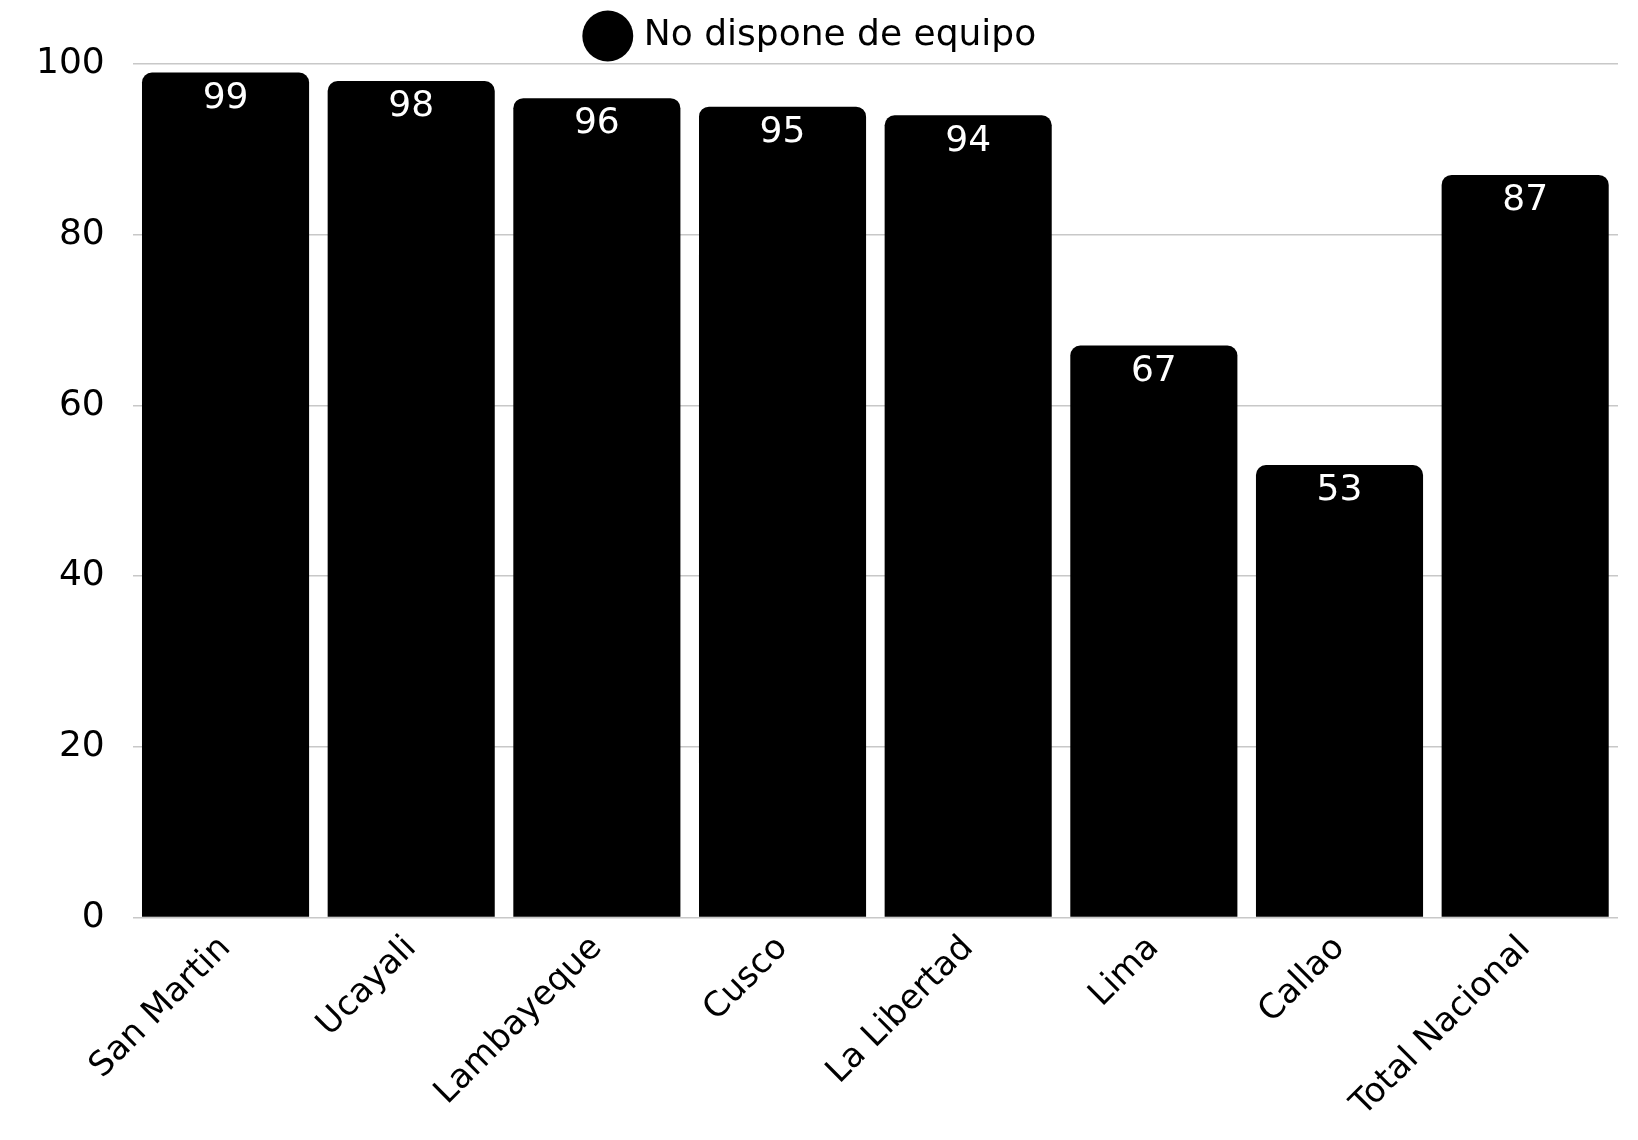 The width and height of the screenshot is (1638, 1140). Describe the element at coordinates (81, 573) in the screenshot. I see `y-tick-label: 40` at that location.